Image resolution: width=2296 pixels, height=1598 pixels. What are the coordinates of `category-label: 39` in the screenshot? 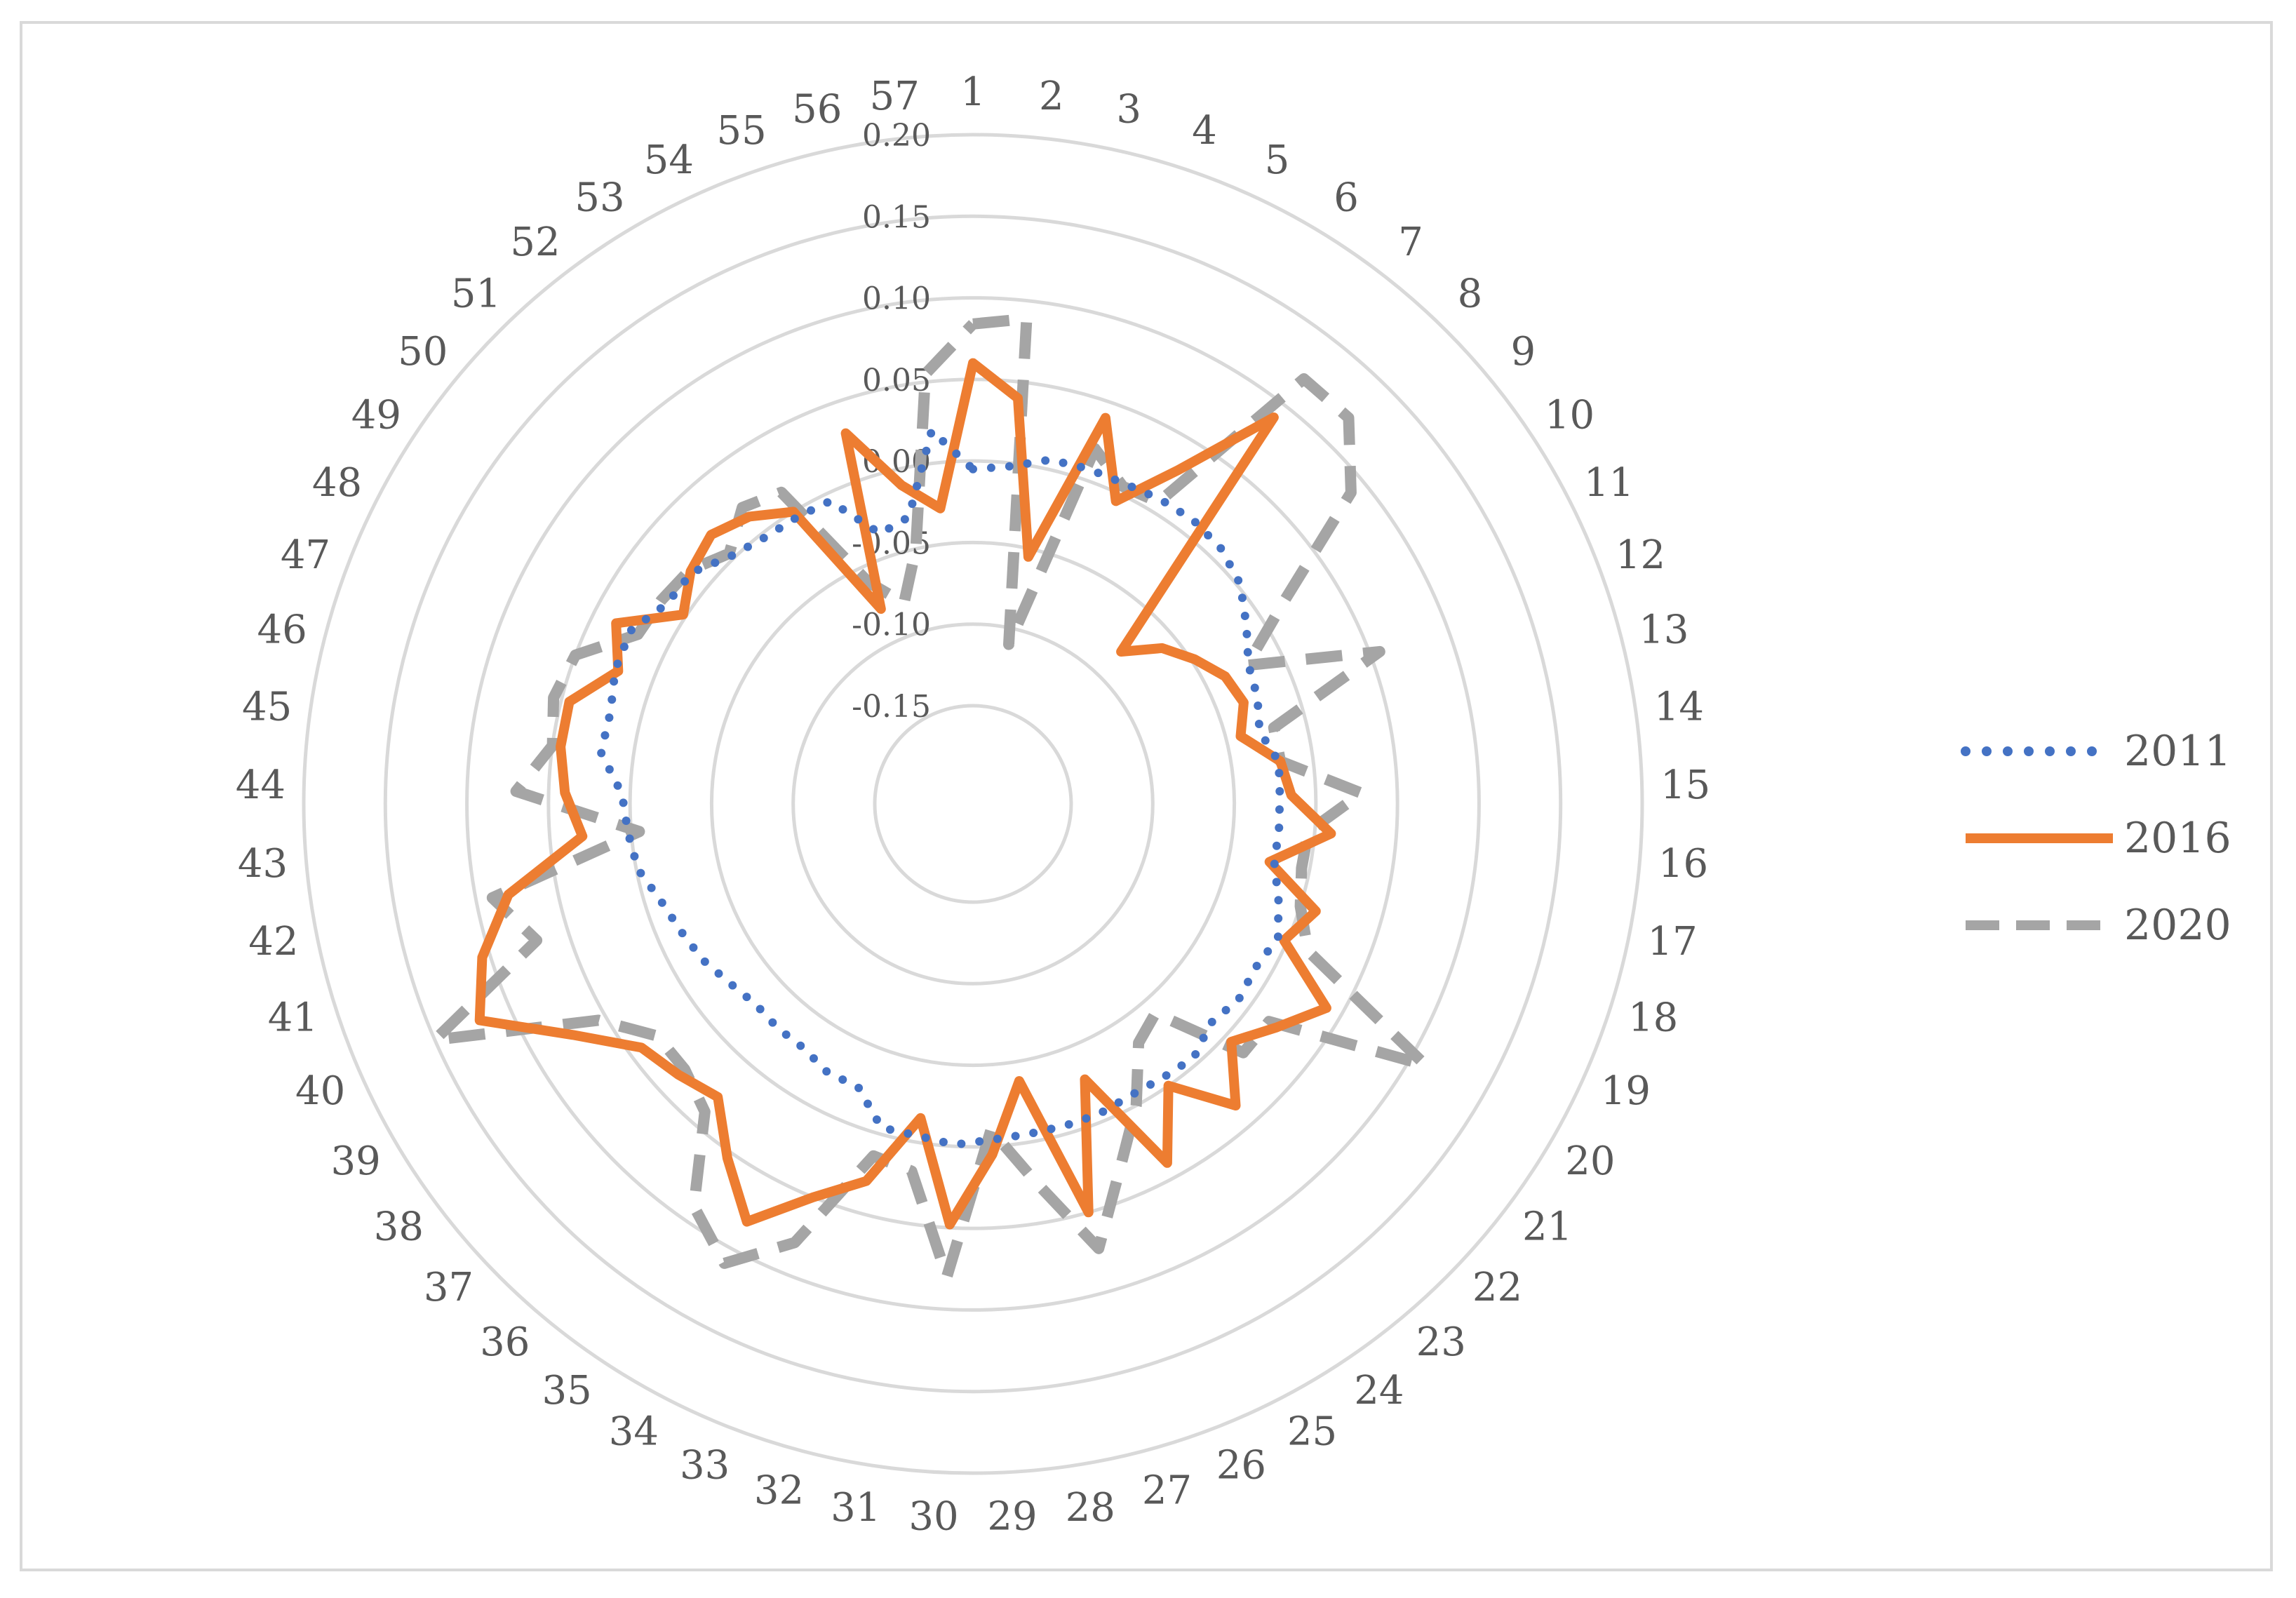 It's located at (355, 1161).